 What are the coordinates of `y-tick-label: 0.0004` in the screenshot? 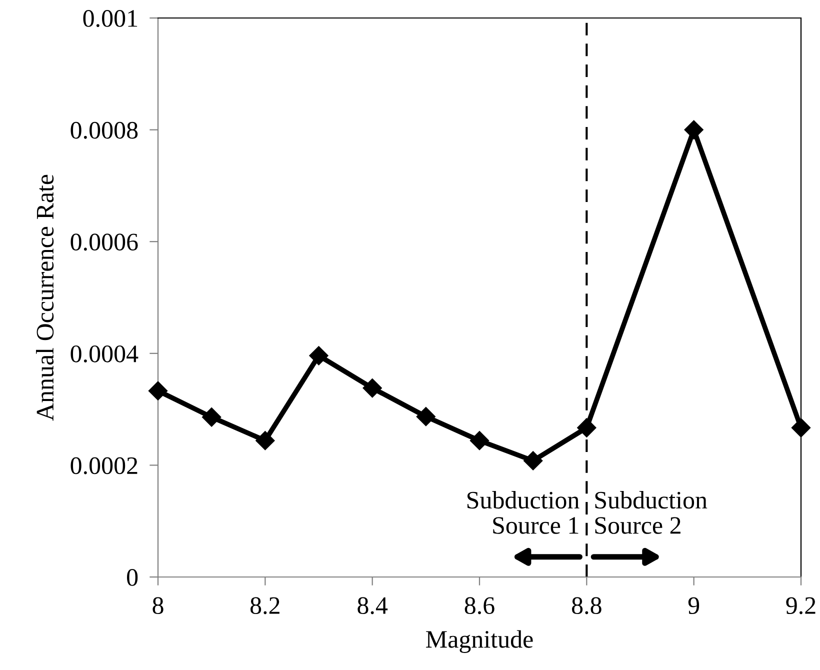 It's located at (104, 353).